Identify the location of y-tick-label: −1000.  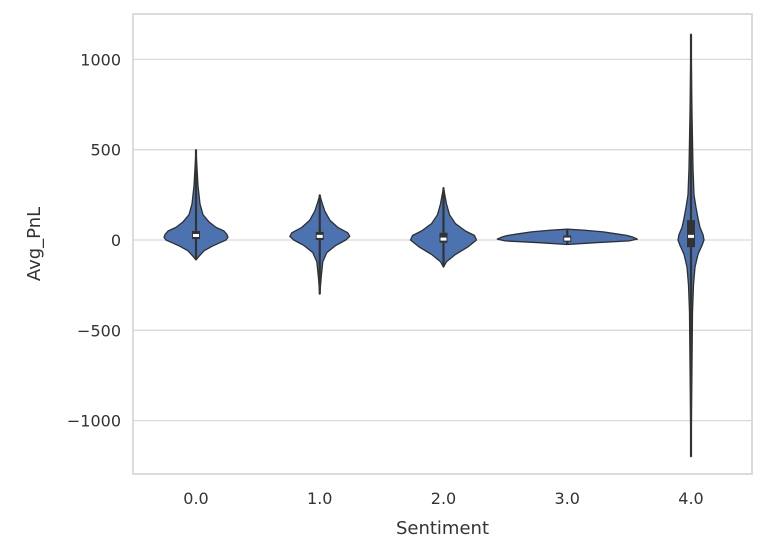
(94, 421).